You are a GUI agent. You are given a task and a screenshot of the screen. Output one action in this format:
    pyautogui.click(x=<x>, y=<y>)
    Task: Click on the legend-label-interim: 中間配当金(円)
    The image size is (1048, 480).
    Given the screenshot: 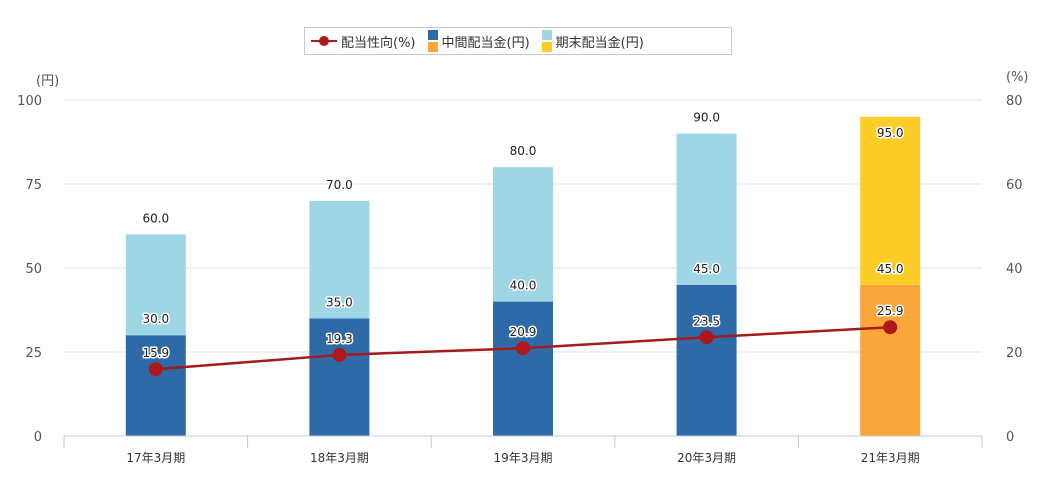 What is the action you would take?
    pyautogui.click(x=485, y=43)
    